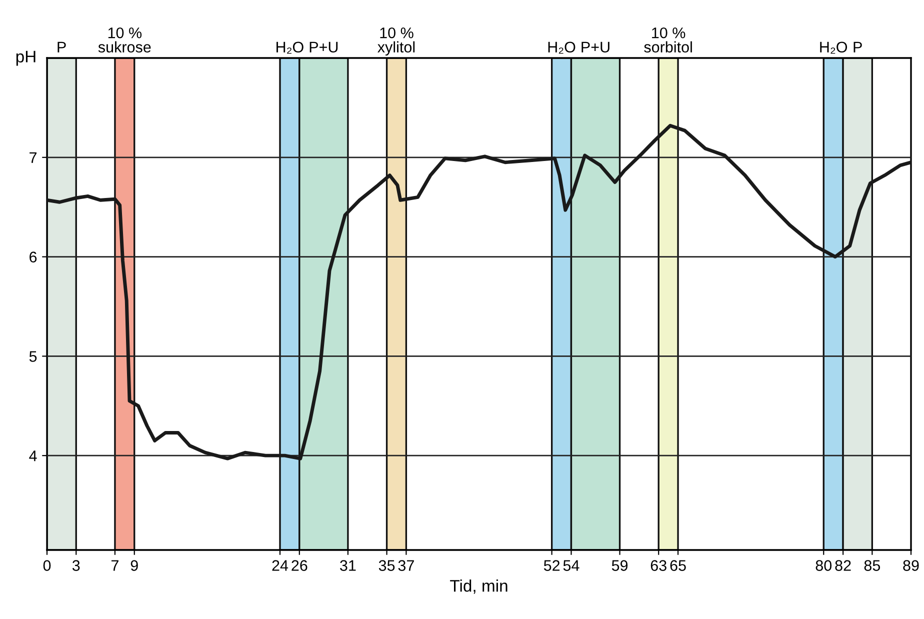  I want to click on band-label: 10 % xylitol, so click(396, 41).